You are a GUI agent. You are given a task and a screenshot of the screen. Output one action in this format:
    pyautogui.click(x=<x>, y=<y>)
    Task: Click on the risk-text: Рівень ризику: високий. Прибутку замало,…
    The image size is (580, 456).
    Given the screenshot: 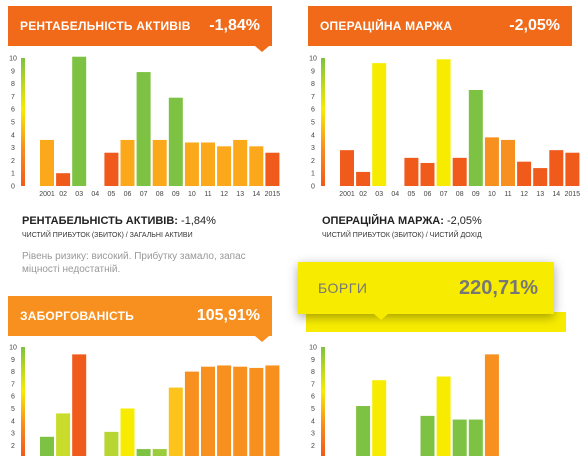 What is the action you would take?
    pyautogui.click(x=134, y=263)
    